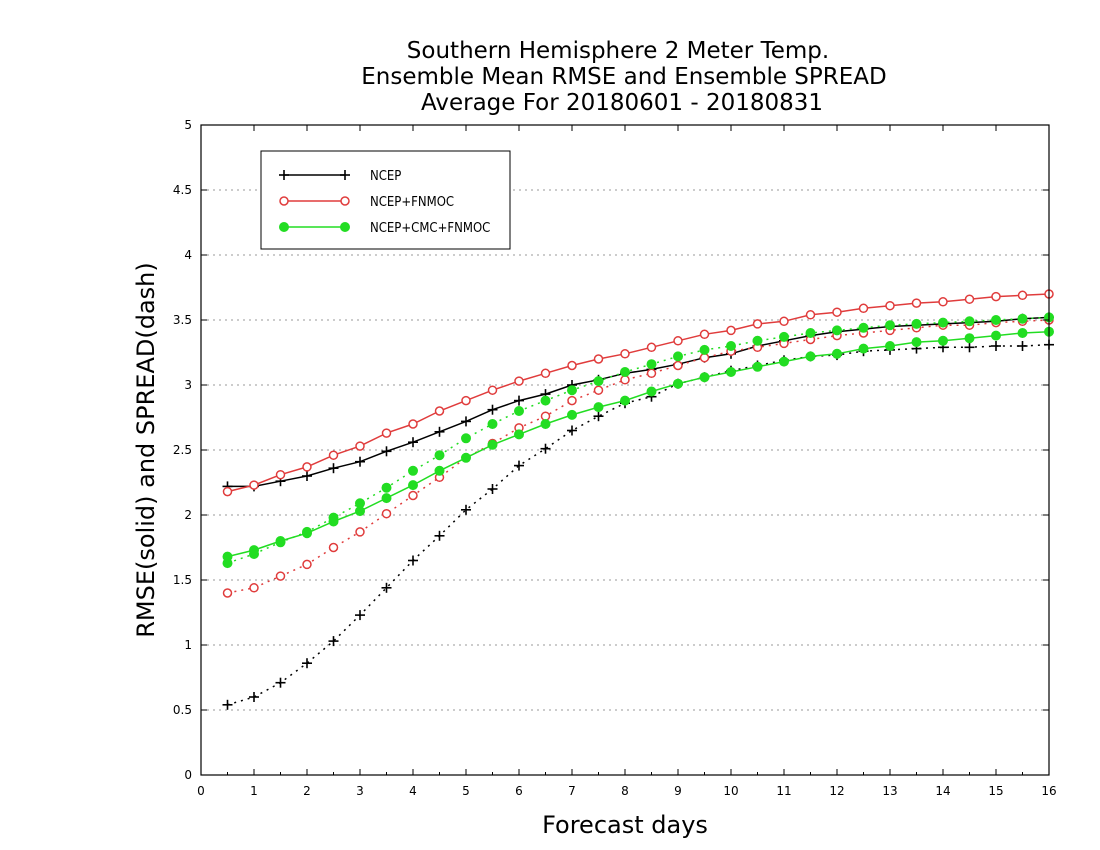  Describe the element at coordinates (284, 227) in the screenshot. I see `legend-marker-start` at that location.